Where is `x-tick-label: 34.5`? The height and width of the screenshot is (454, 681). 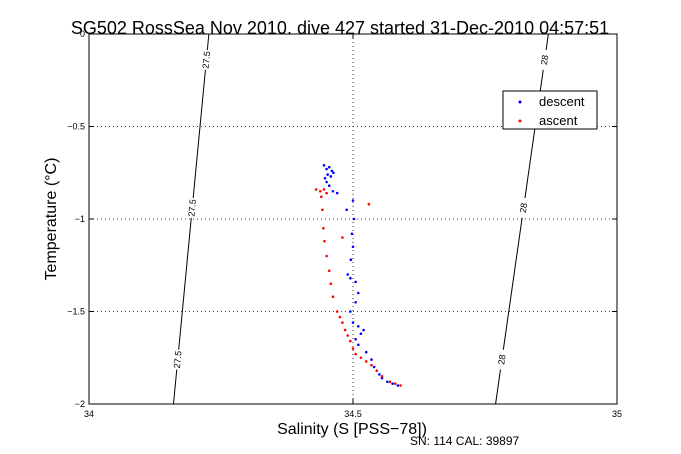 x-tick-label: 34.5 is located at coordinates (353, 414).